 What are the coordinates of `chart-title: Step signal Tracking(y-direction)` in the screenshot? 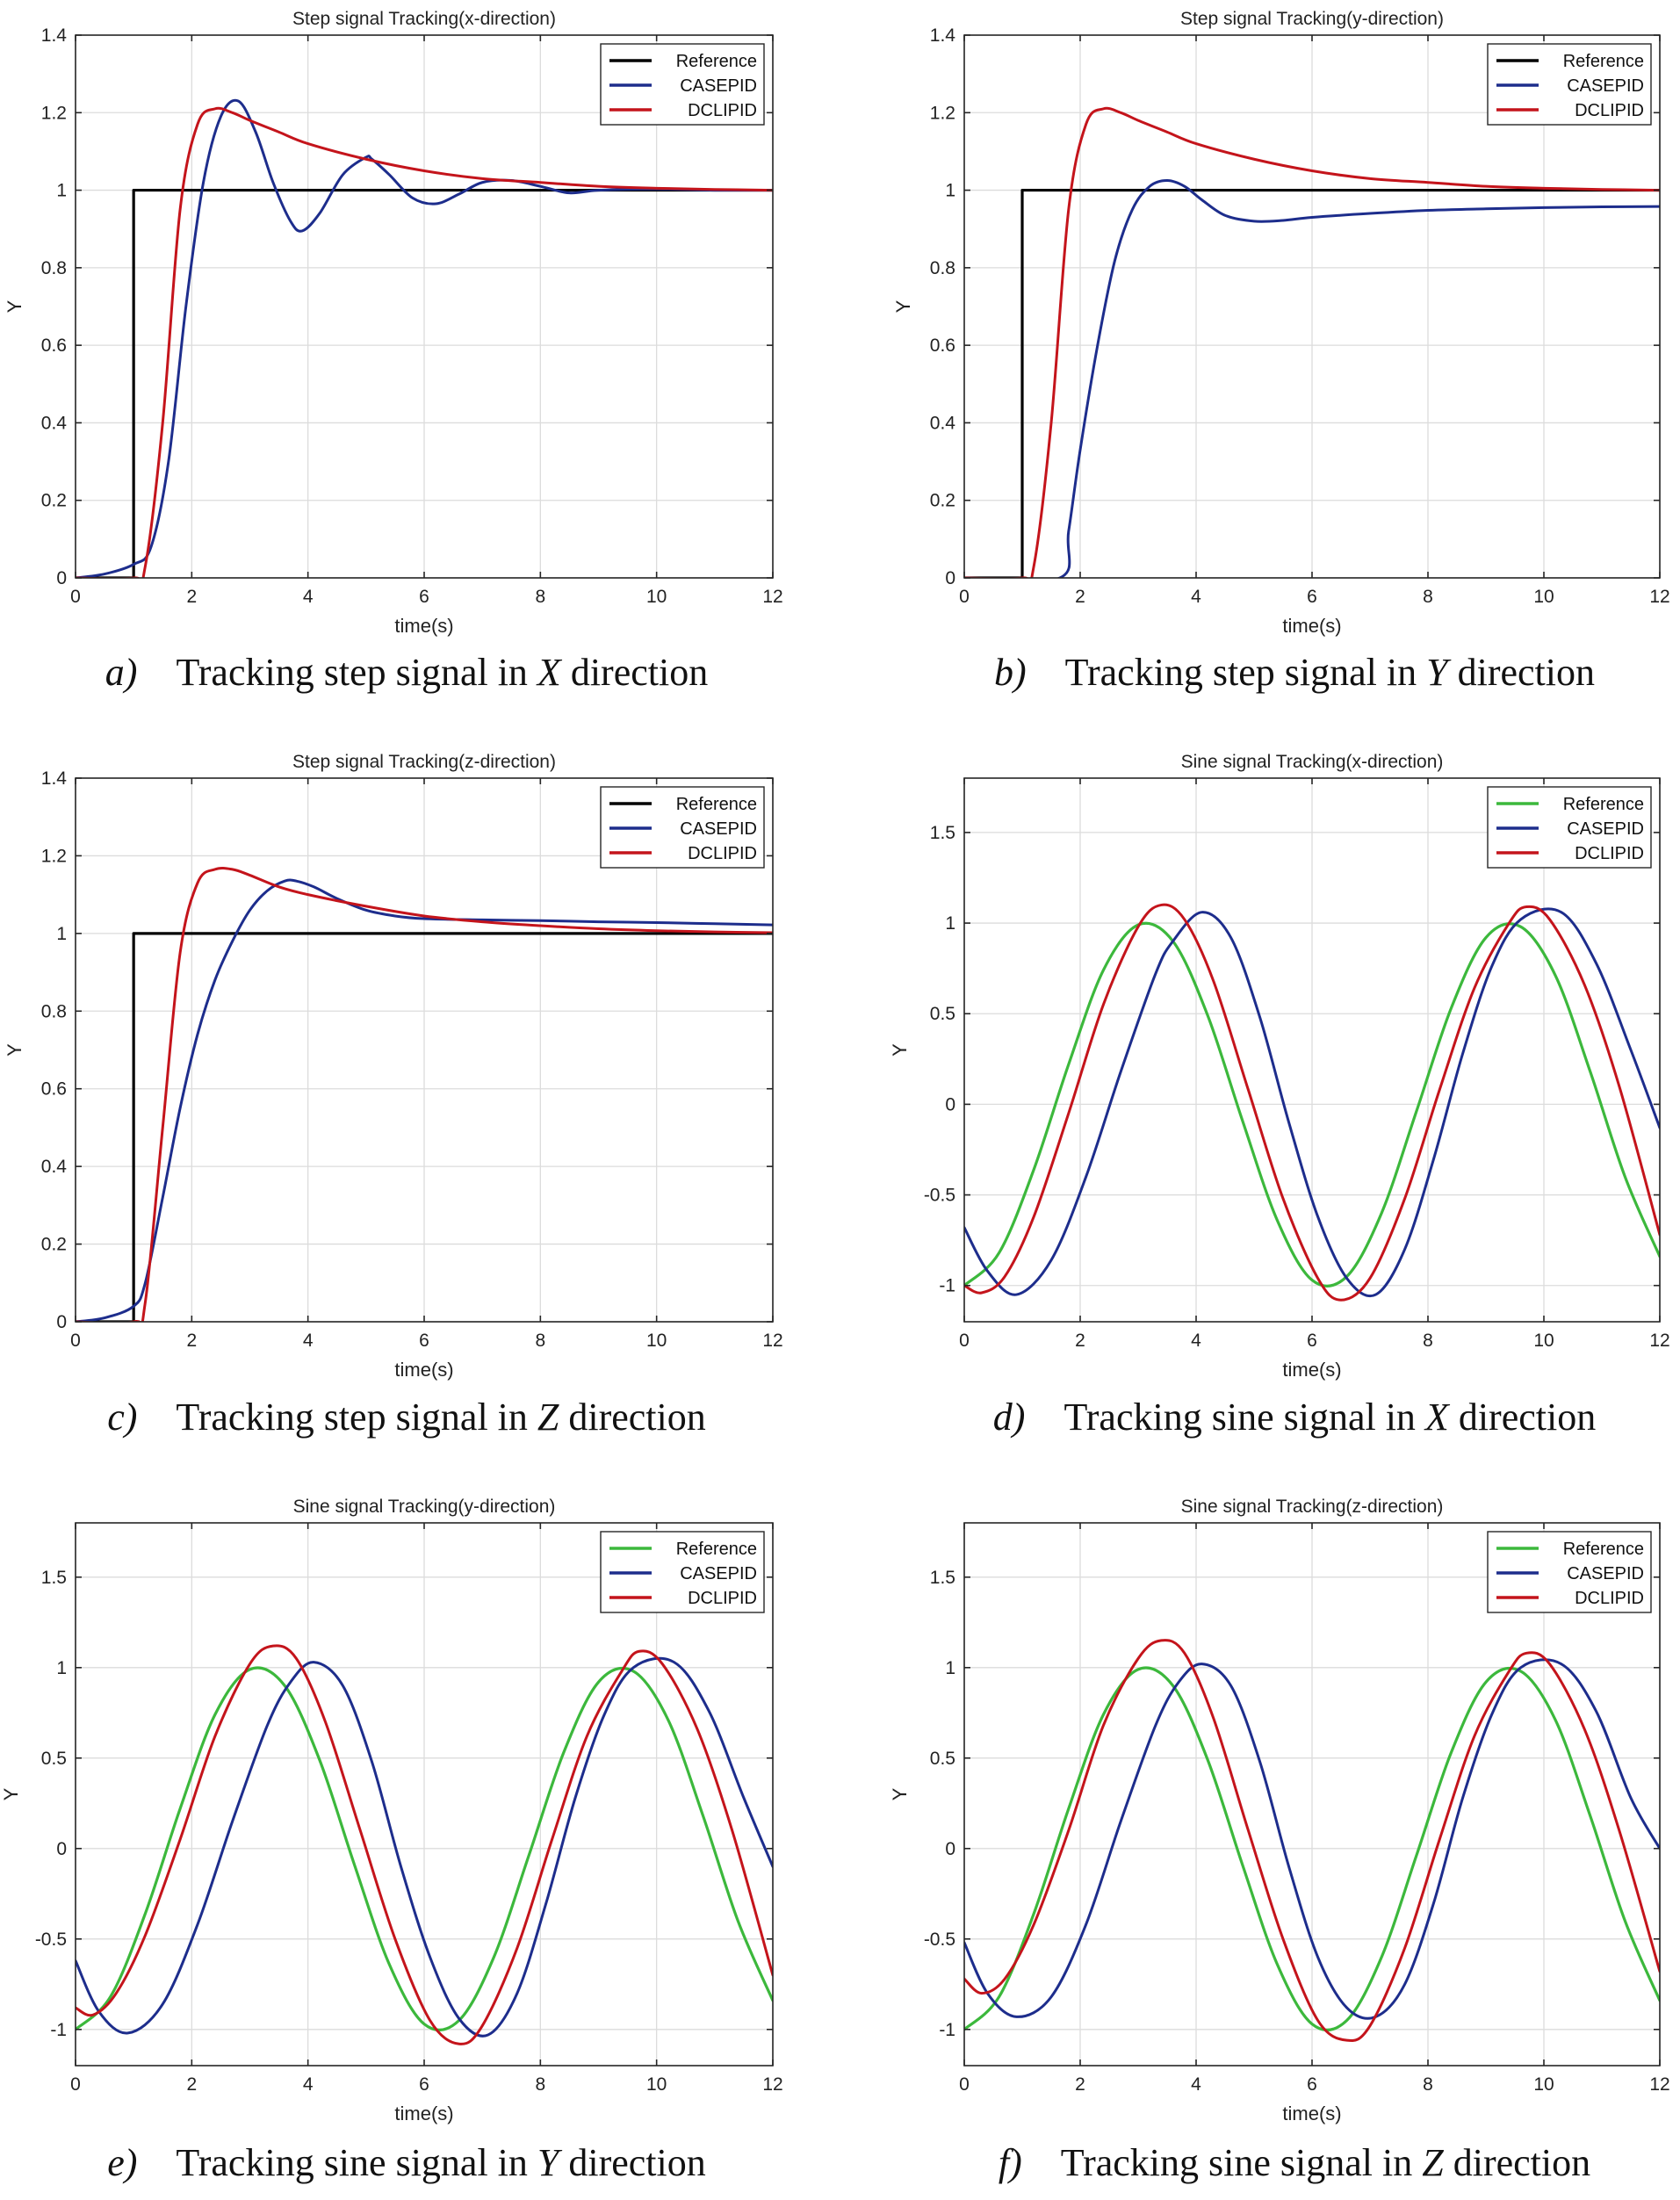 It's located at (1312, 19).